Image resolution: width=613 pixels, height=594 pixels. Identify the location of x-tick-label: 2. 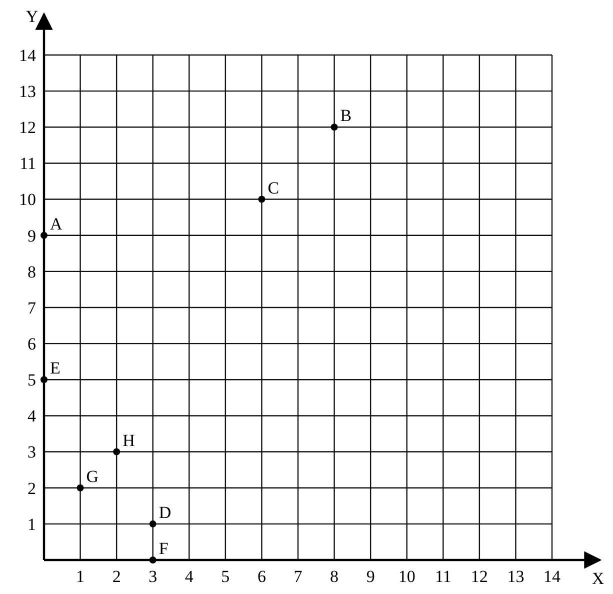
(116, 576).